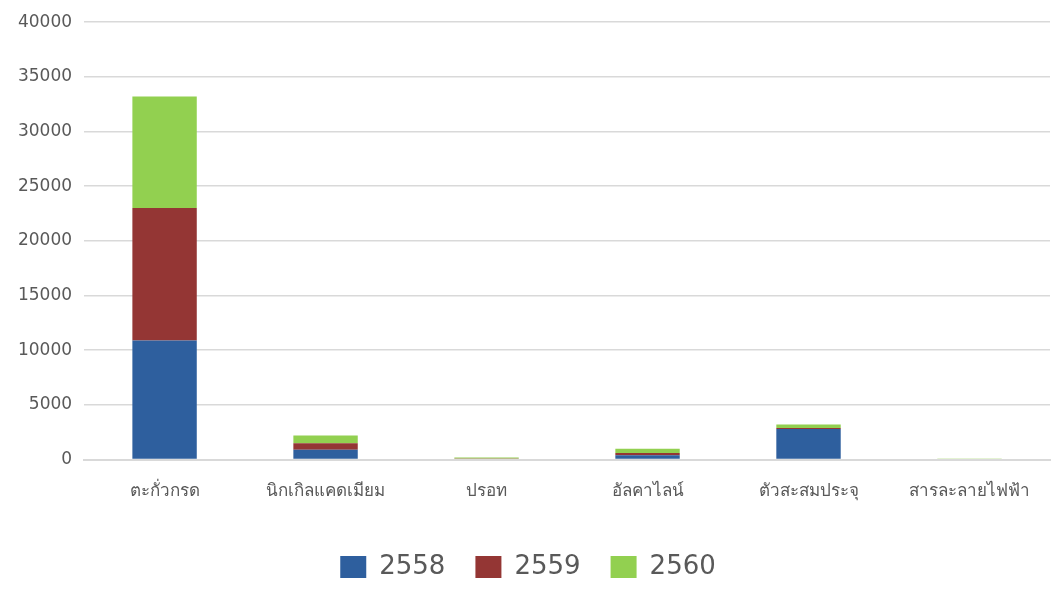  What do you see at coordinates (647, 490) in the screenshot?
I see `x-tick-label: อัลคาไลน์` at bounding box center [647, 490].